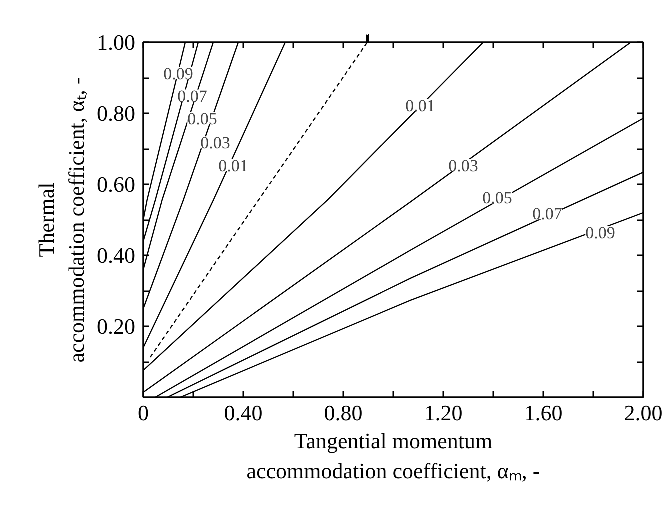 Image resolution: width=670 pixels, height=507 pixels. What do you see at coordinates (116, 326) in the screenshot?
I see `y-tick-label: 0.20` at bounding box center [116, 326].